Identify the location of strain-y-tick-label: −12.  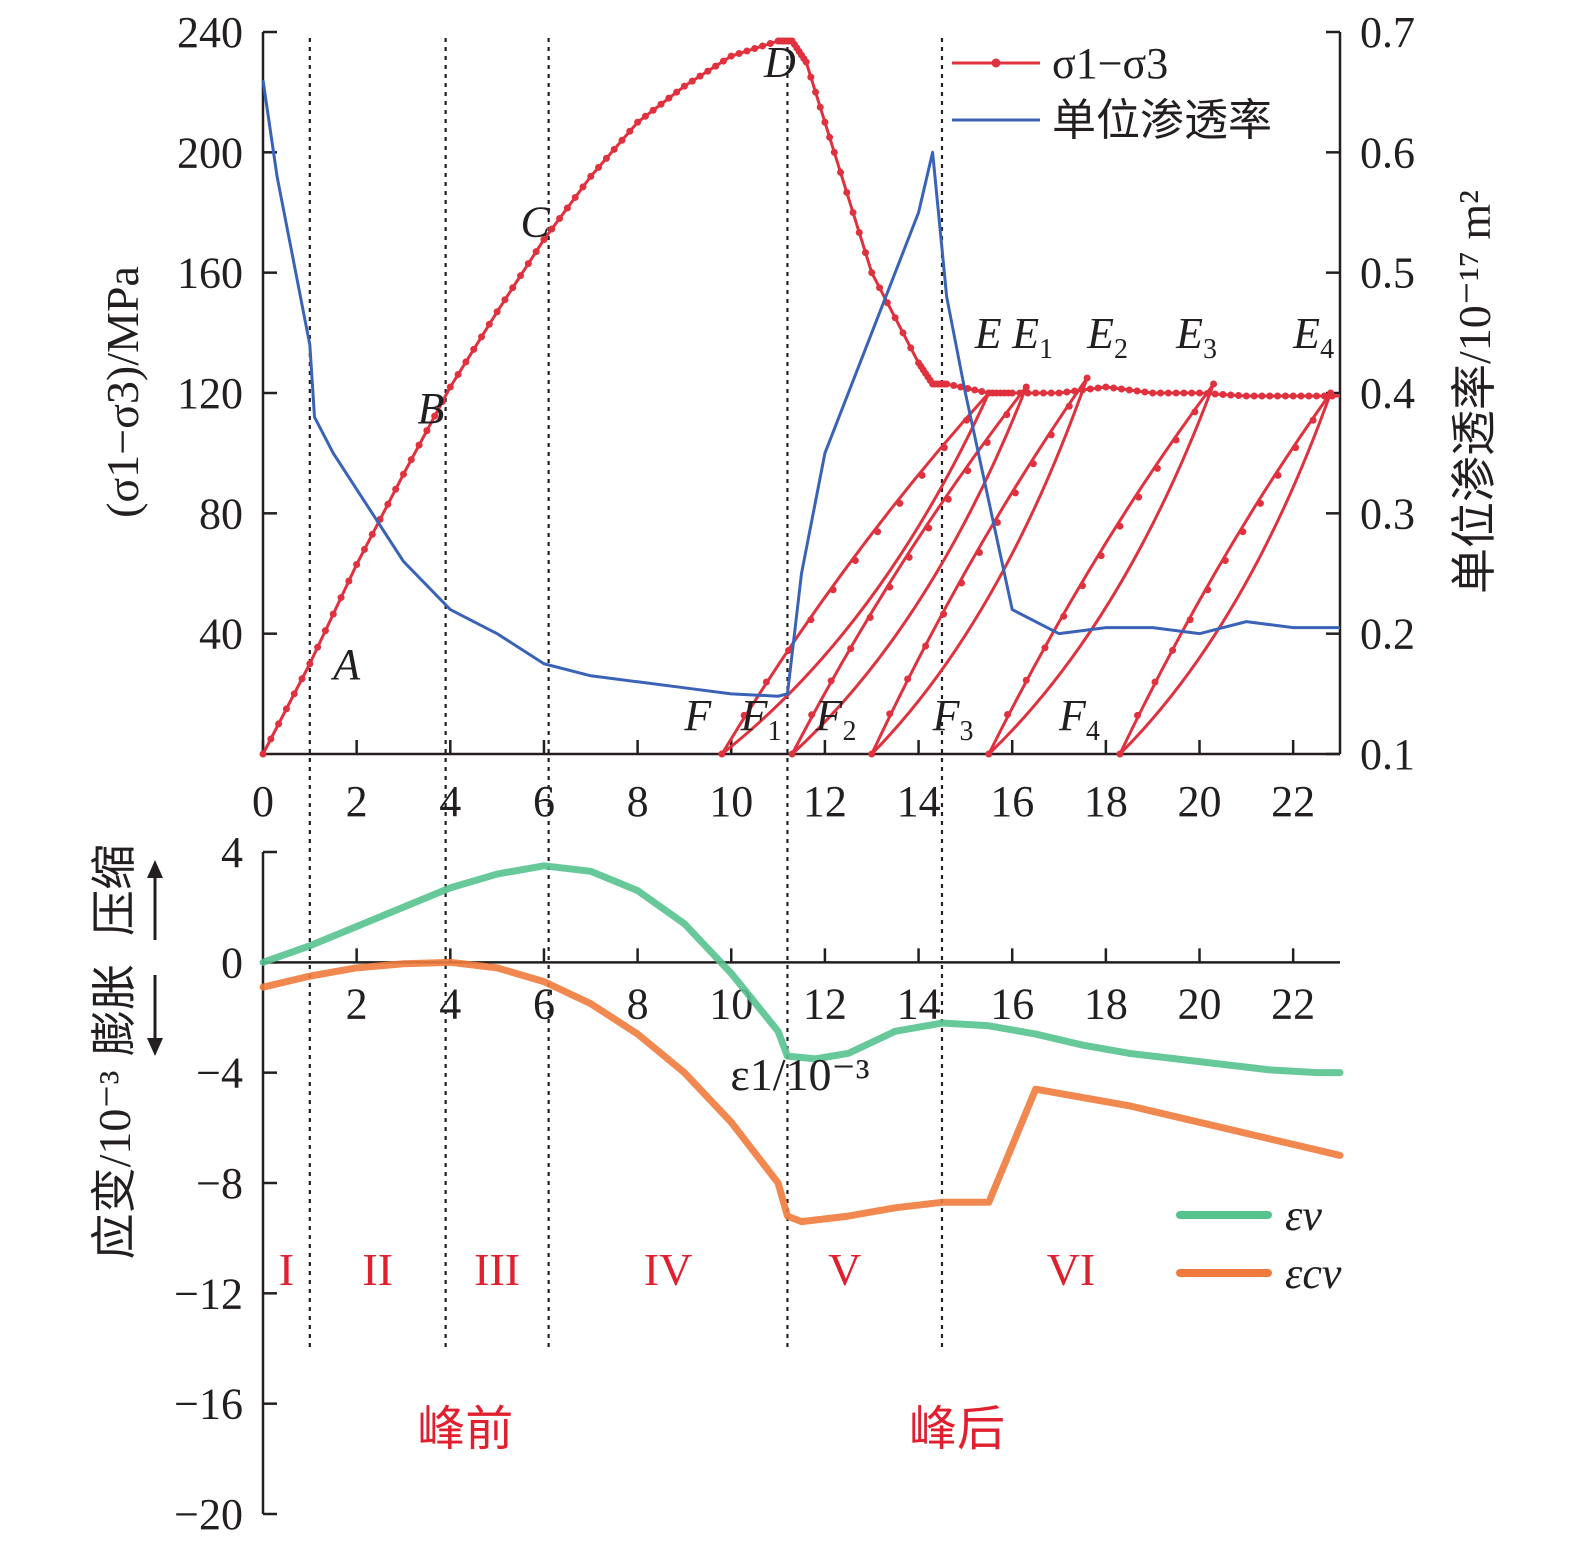
(208, 1293).